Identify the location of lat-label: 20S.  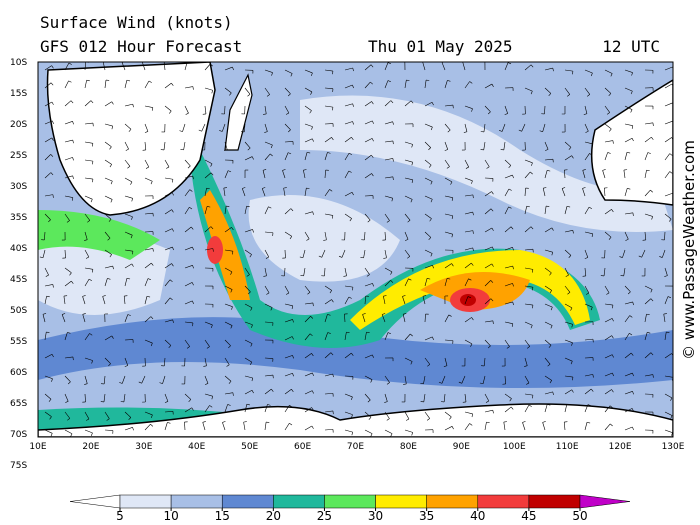
(18, 125).